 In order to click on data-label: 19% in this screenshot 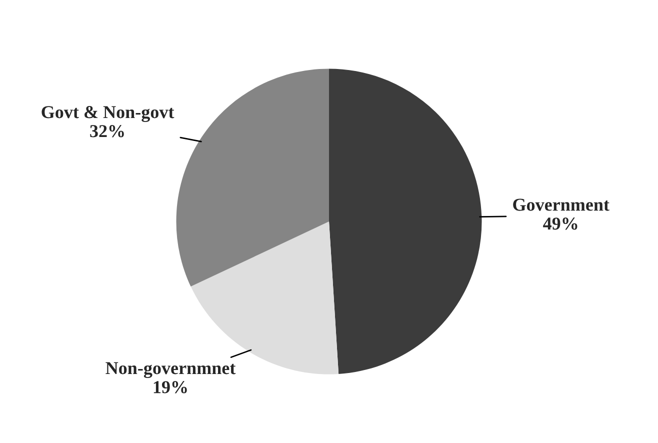, I will do `click(170, 387)`.